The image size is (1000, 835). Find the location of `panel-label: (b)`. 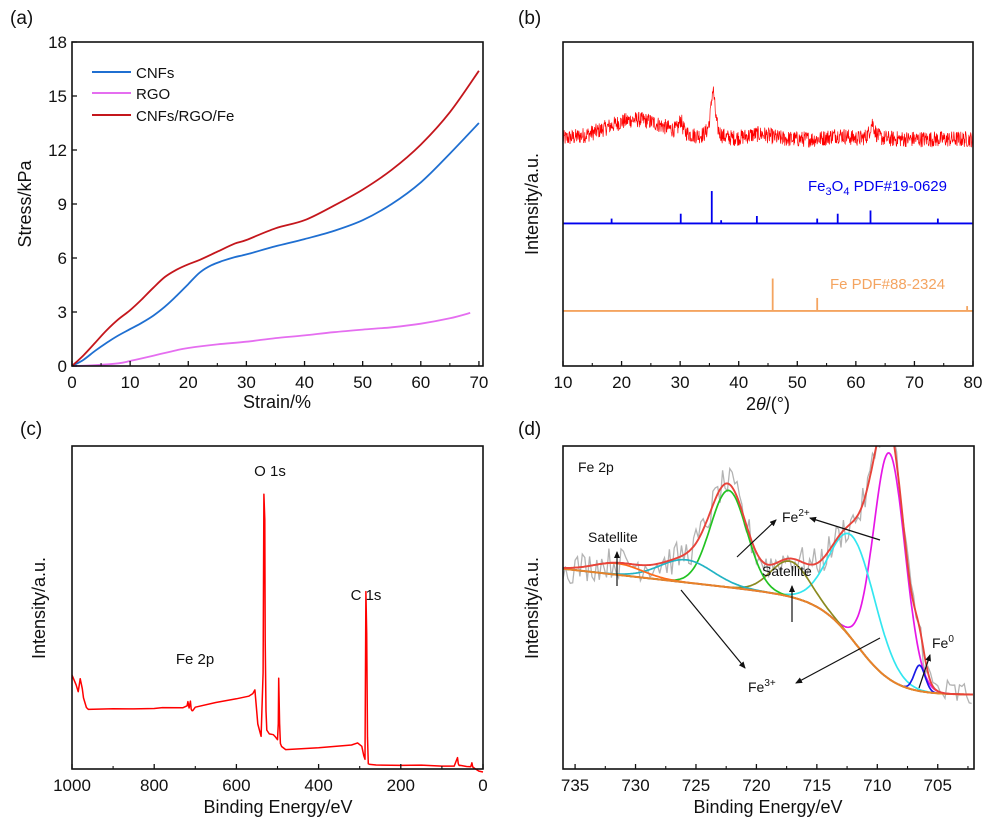

panel-label: (b) is located at coordinates (529, 18).